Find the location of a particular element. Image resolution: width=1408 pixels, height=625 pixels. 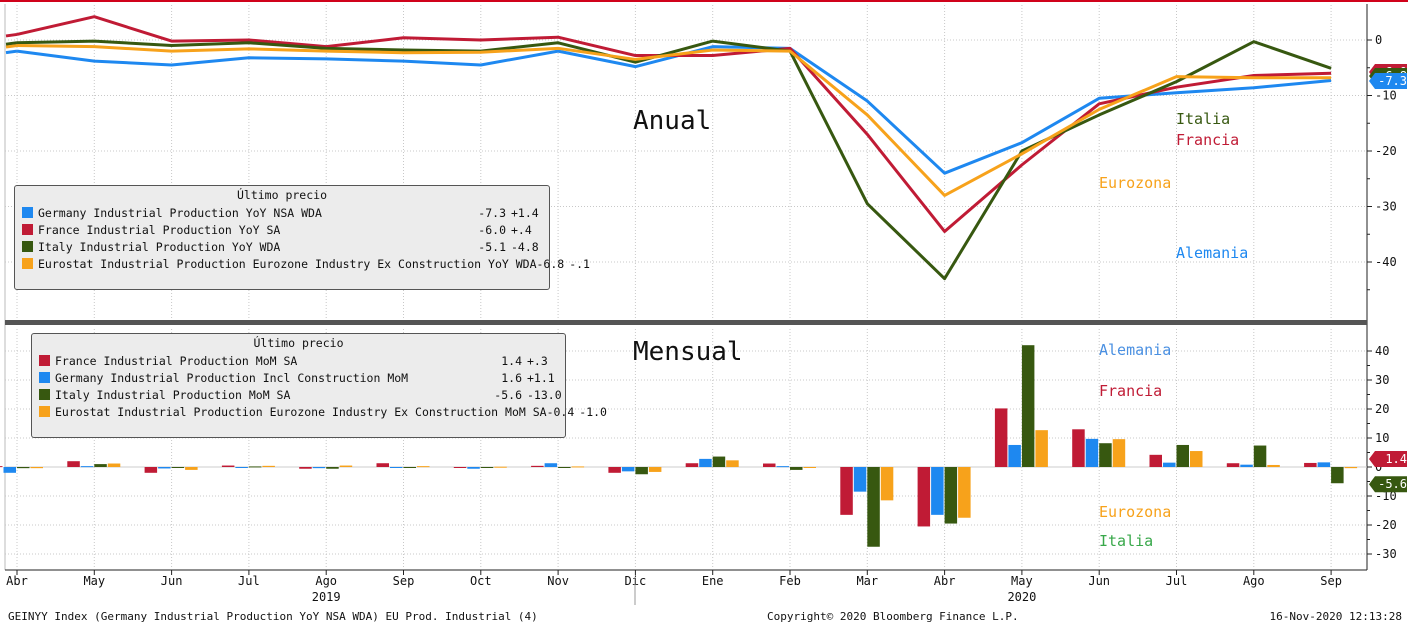

annual-legend-last-value: -7.3 is located at coordinates (492, 212).